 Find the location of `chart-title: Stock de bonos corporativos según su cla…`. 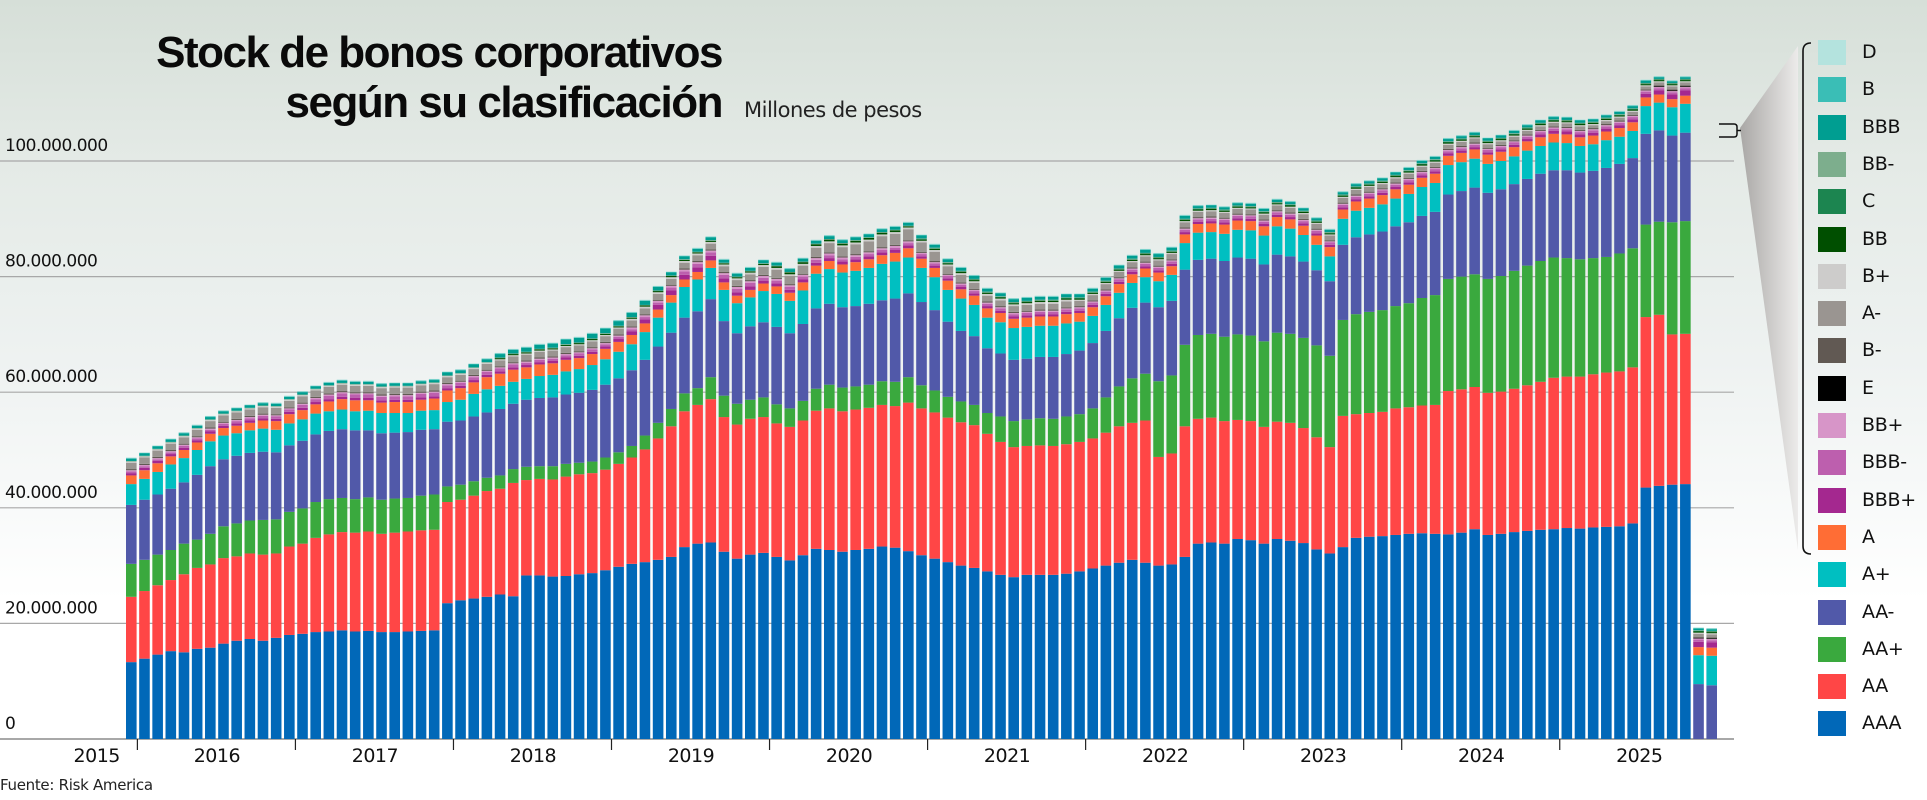

chart-title: Stock de bonos corporativos según su cla… is located at coordinates (411, 78).